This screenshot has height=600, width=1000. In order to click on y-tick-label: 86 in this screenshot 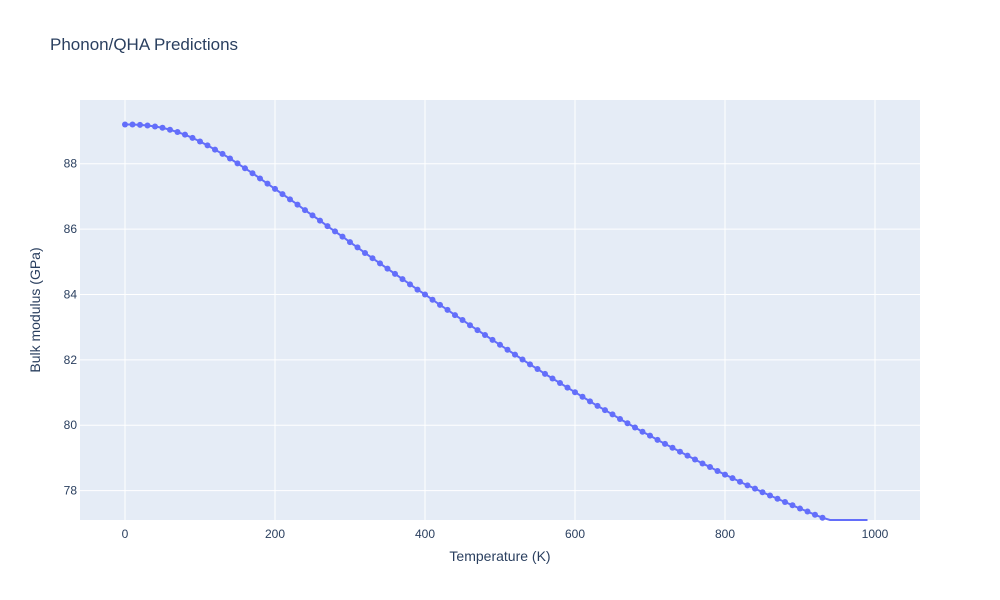, I will do `click(71, 229)`.